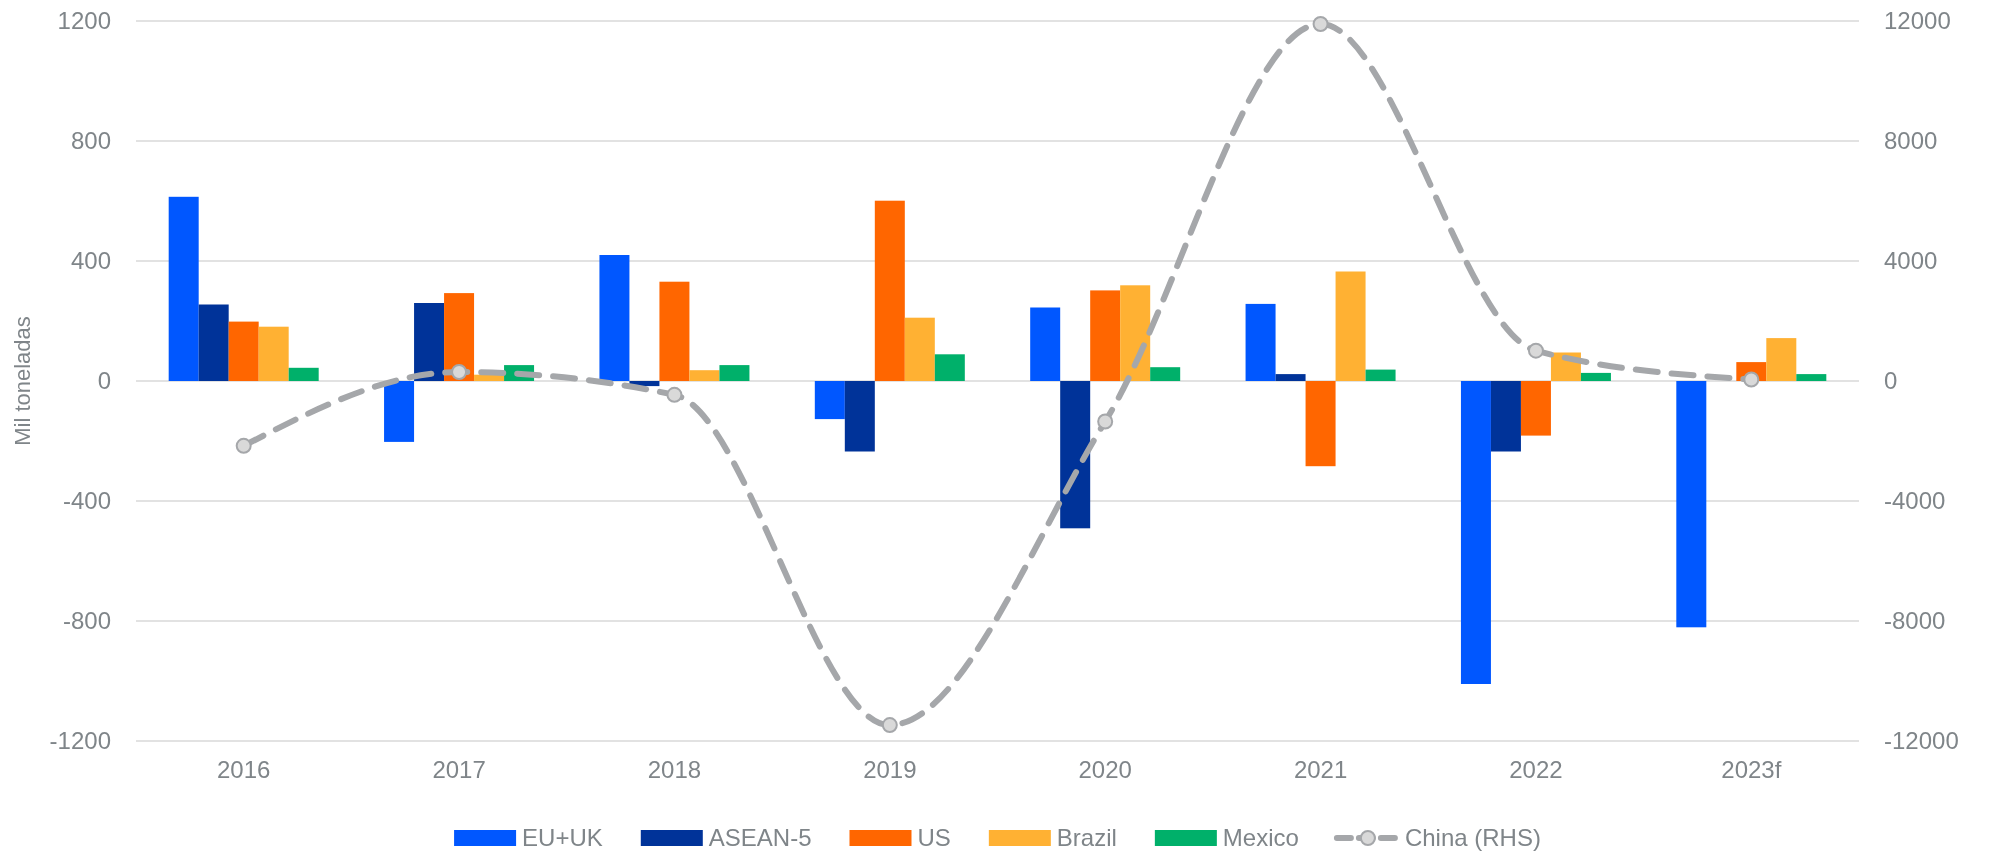  Describe the element at coordinates (1260, 837) in the screenshot. I see `legend-label: Mexico` at that location.